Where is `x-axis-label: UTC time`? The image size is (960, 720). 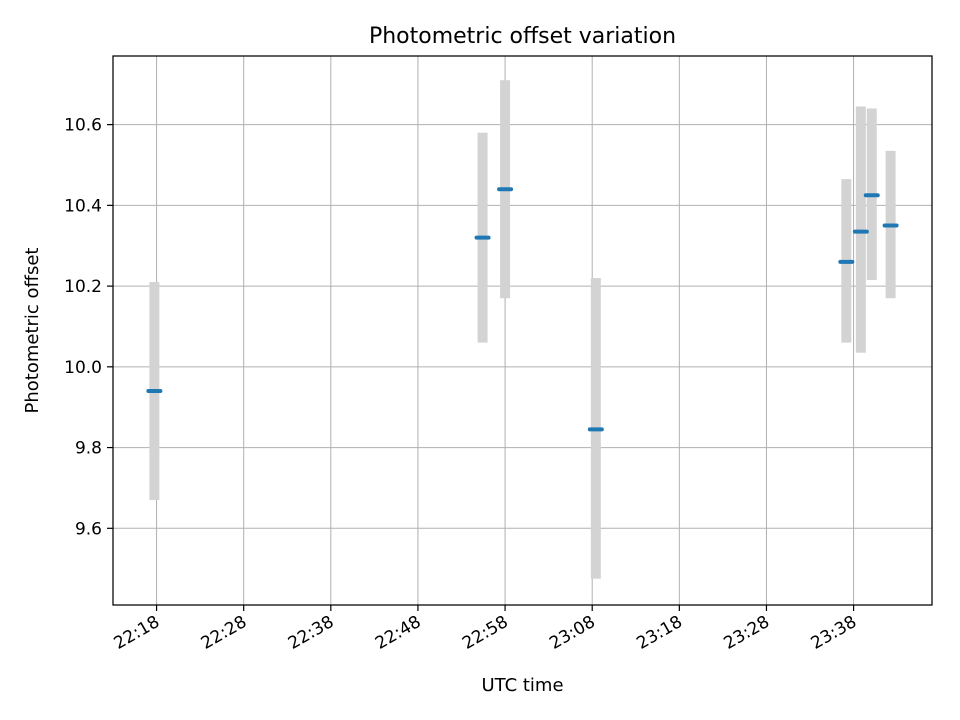
x-axis-label: UTC time is located at coordinates (522, 685).